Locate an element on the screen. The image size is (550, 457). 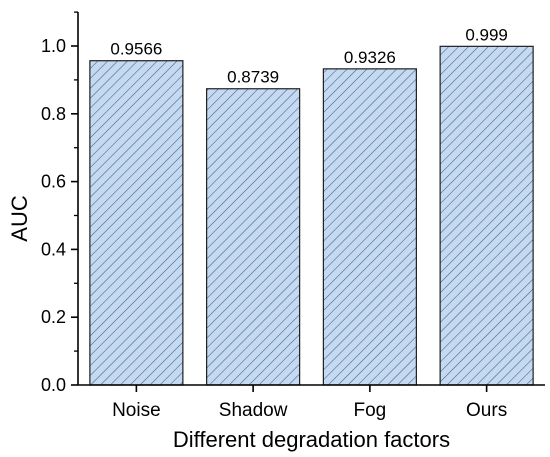
y-tick-label: 0.2 is located at coordinates (53, 317).